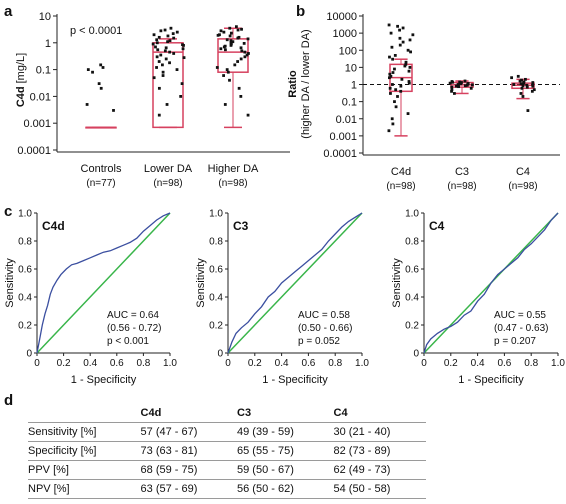 The image size is (566, 504). What do you see at coordinates (354, 86) in the screenshot?
I see `y-tick-label: 1` at bounding box center [354, 86].